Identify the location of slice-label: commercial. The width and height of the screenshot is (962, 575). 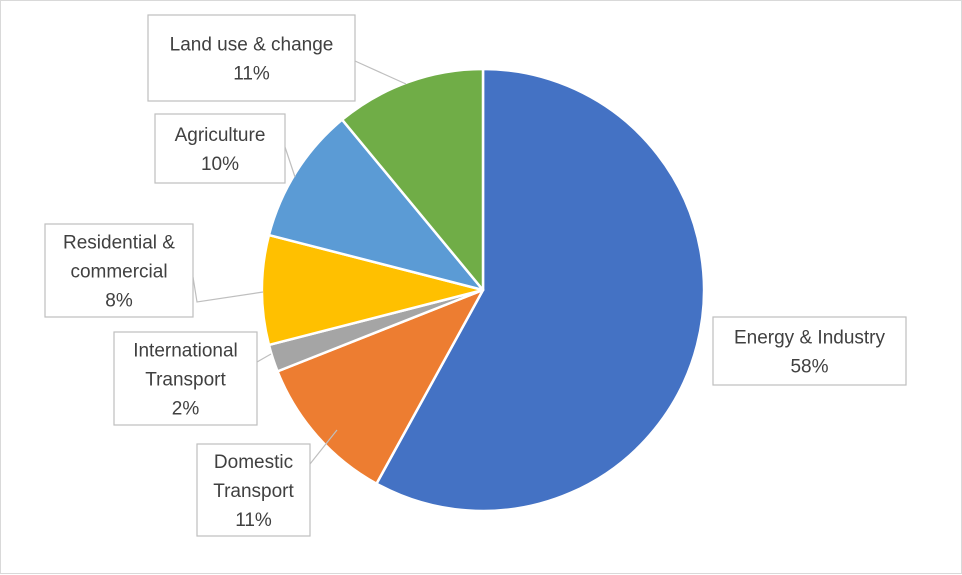
(118, 272).